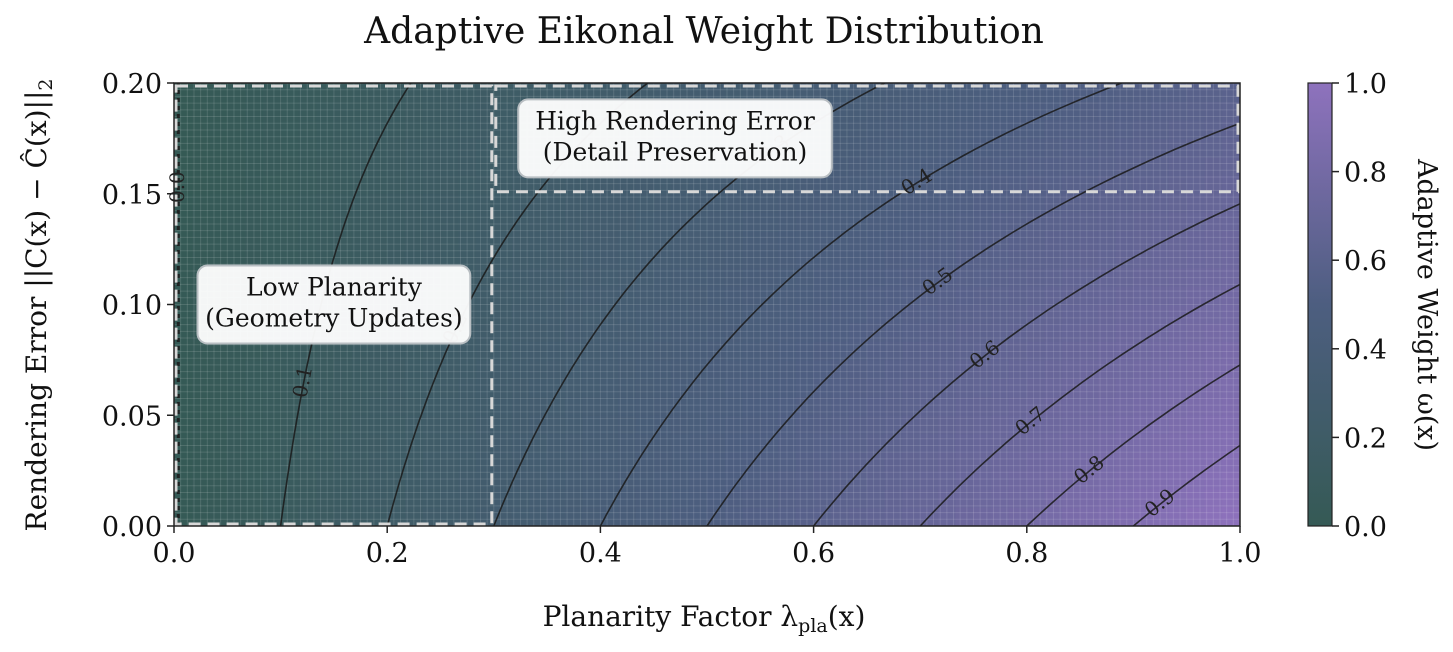 This screenshot has height=652, width=1453. I want to click on contour-line, so click(1186, 485).